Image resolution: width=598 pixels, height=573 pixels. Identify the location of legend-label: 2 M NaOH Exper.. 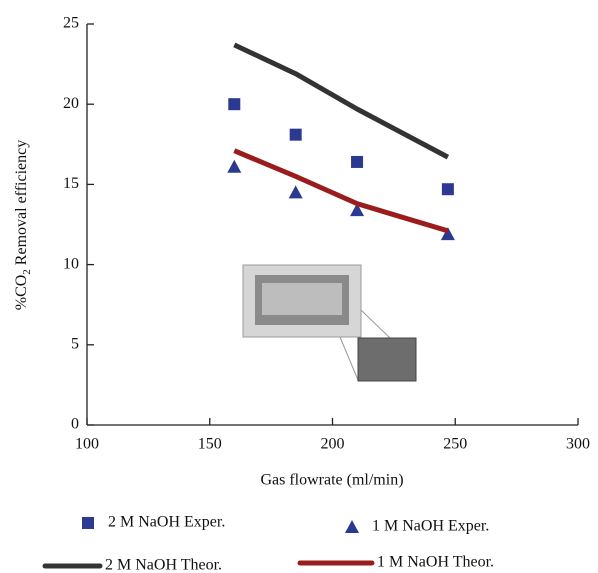
(166, 522).